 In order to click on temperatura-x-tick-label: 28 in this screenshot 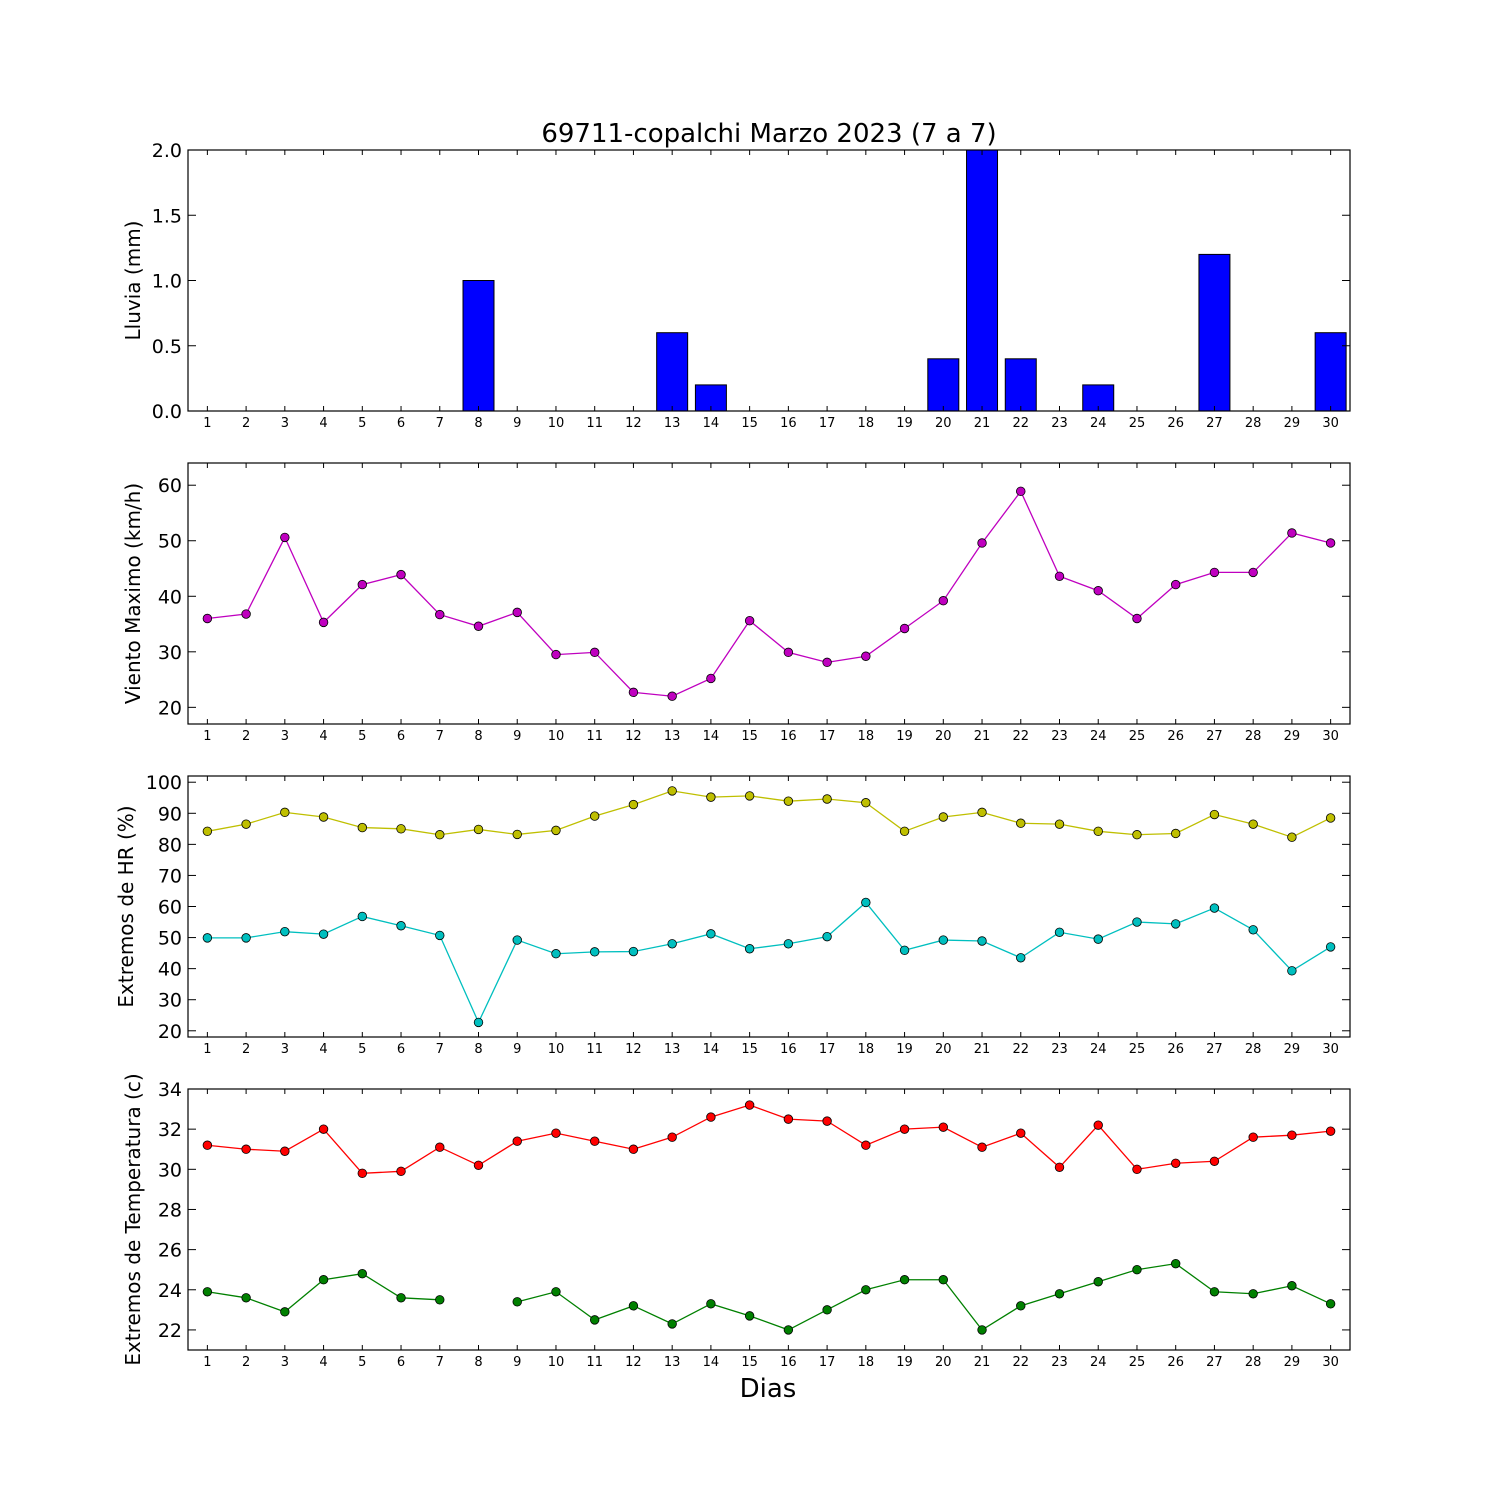, I will do `click(1253, 1362)`.